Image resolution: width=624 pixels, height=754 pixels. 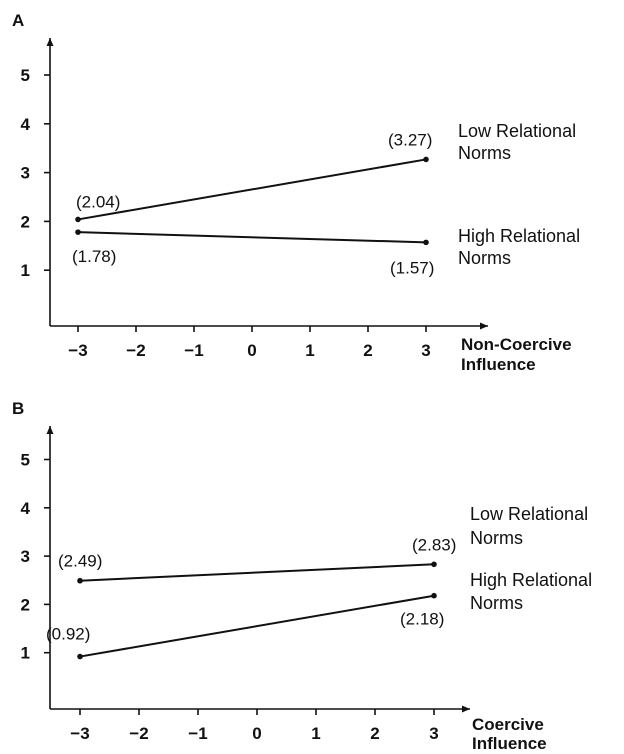 I want to click on x-axis-label: Non-Coercive, so click(x=516, y=344).